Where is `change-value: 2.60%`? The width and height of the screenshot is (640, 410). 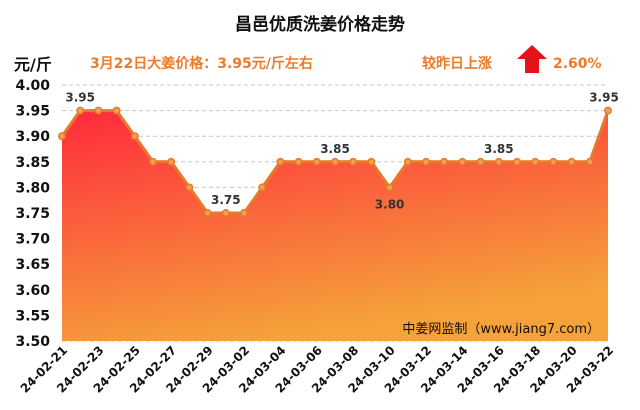 change-value: 2.60% is located at coordinates (577, 64).